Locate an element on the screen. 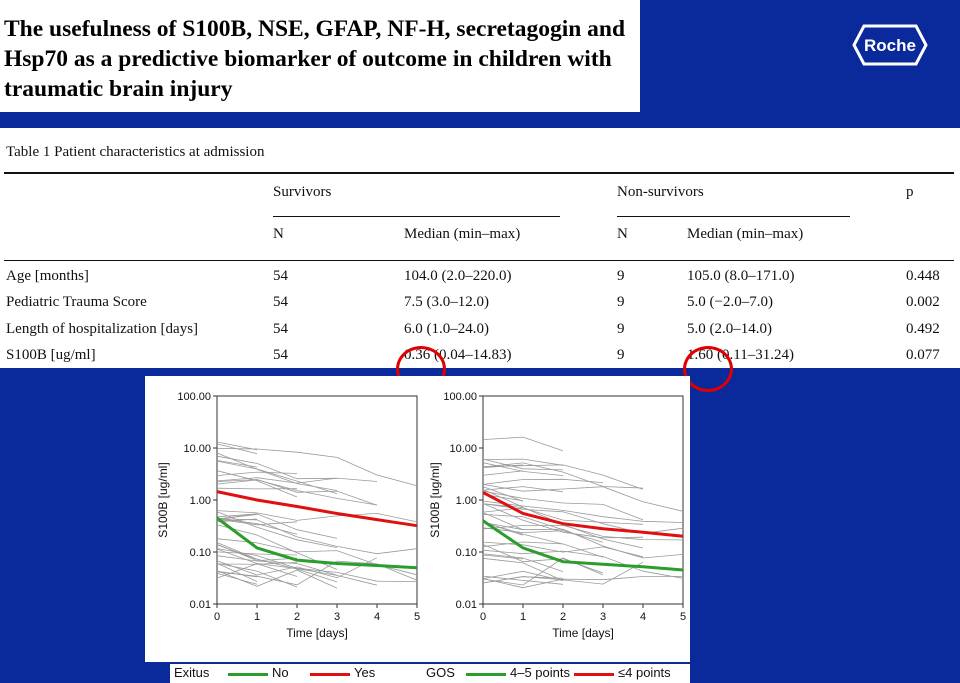  row-label: S100B [ug/ml] is located at coordinates (51, 355).